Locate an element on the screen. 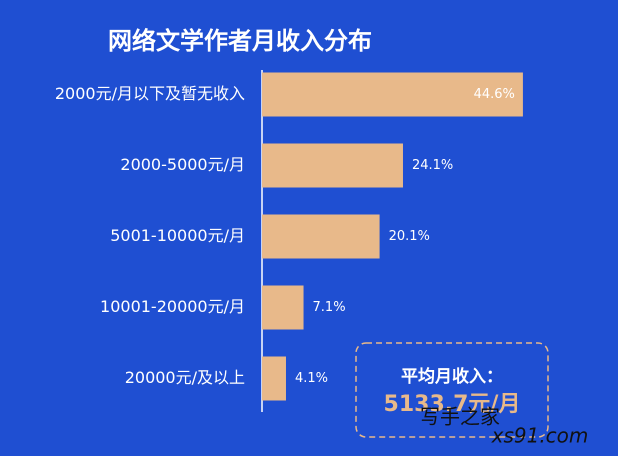  chart-title: 网络文学作者月收入分布 is located at coordinates (240, 41).